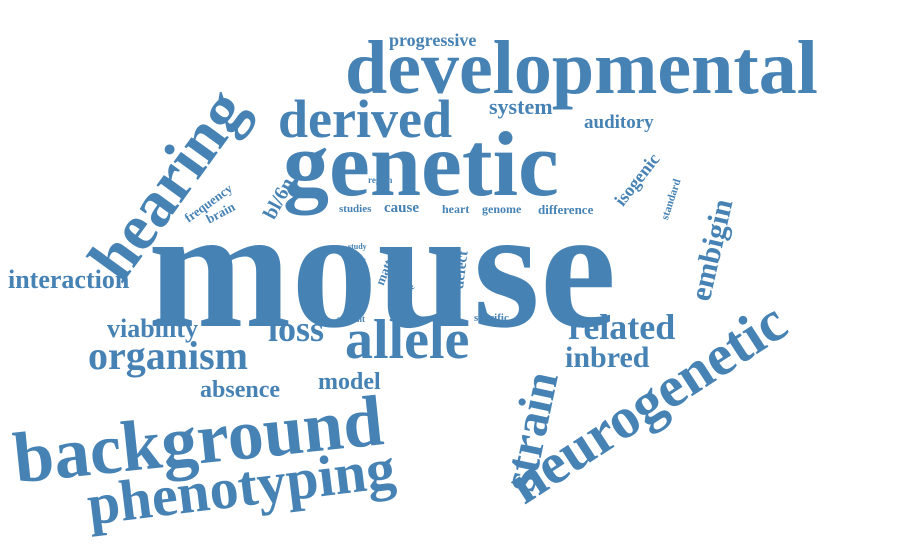  What do you see at coordinates (433, 40) in the screenshot?
I see `word-progressive: progressive` at bounding box center [433, 40].